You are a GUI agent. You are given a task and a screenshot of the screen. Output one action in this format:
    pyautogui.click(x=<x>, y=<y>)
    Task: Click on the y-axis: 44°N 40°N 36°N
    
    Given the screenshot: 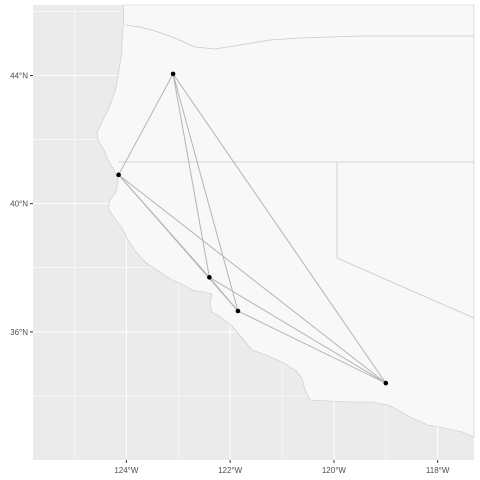 What is the action you would take?
    pyautogui.click(x=21, y=204)
    